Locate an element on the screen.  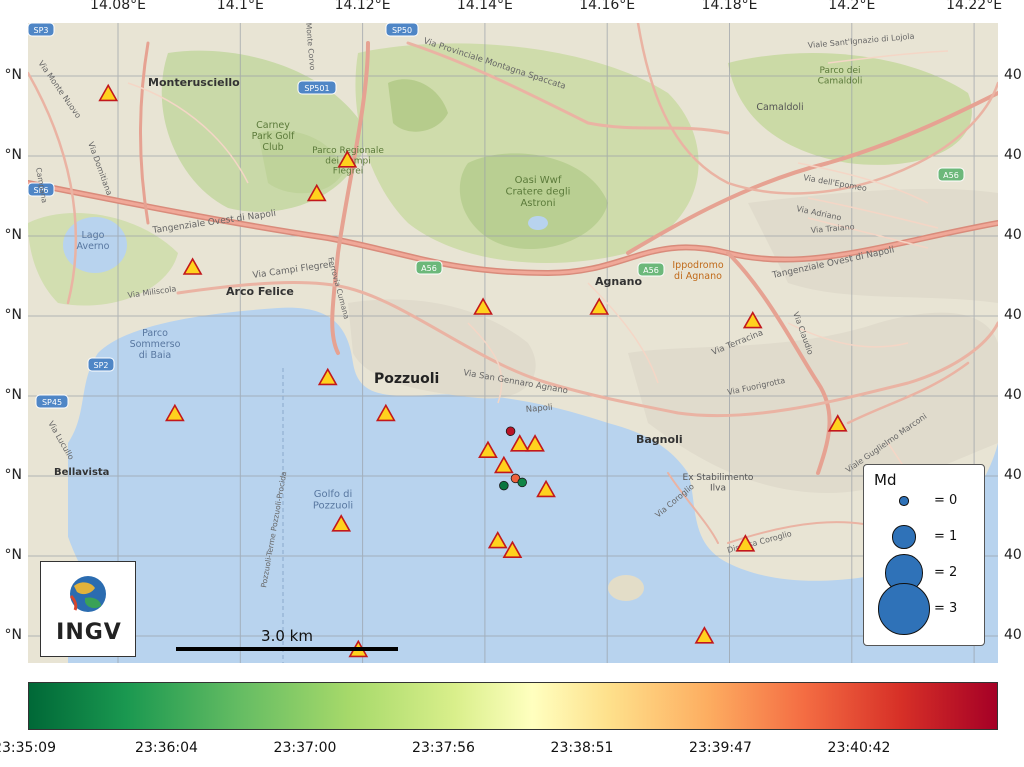
magnitude-legend: Md = 0 = 1 = 2 = 3 is located at coordinates (924, 555).